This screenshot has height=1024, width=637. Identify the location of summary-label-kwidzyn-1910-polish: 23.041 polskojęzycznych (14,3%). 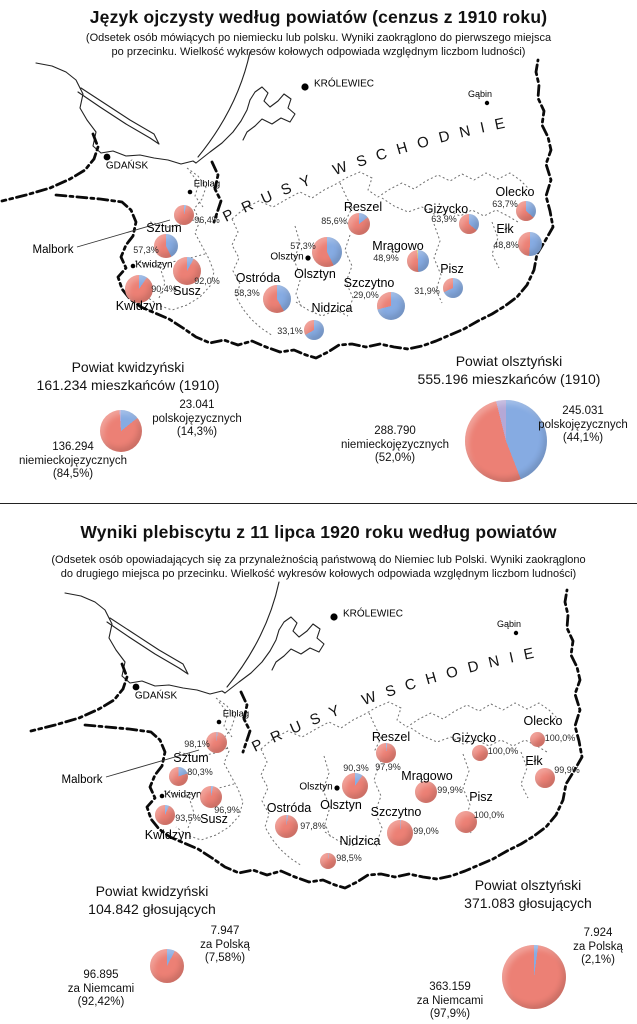
(197, 419).